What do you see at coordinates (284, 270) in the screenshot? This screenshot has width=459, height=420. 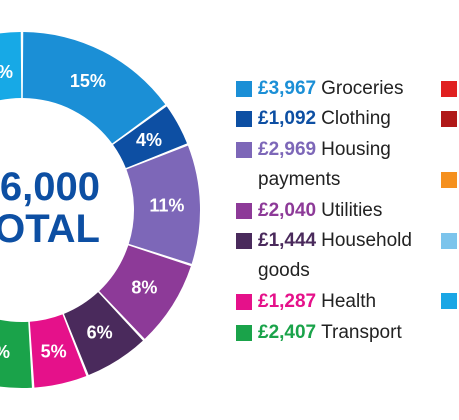 I see `legend-label: goods` at bounding box center [284, 270].